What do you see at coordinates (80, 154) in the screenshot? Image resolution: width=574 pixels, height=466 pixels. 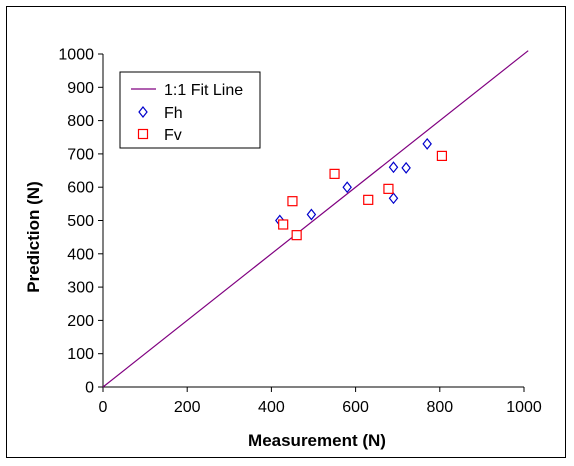 I see `y-tick-label: 700` at bounding box center [80, 154].